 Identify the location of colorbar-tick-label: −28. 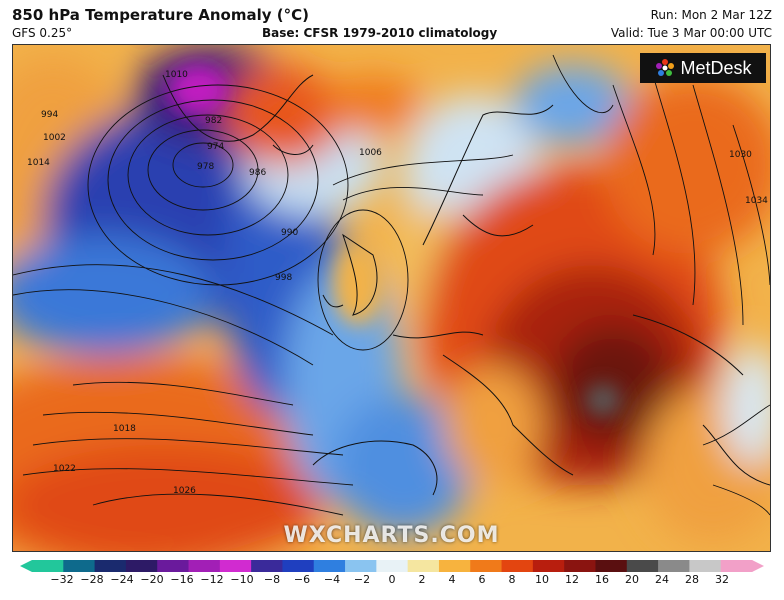
(92, 579).